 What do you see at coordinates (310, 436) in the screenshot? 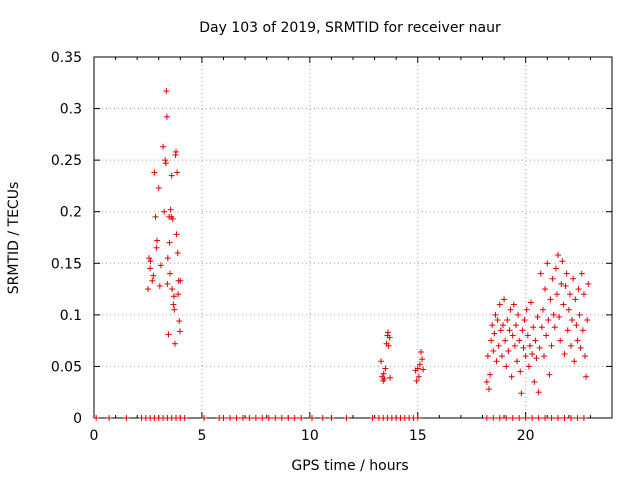
I see `x-tick-label: 10` at bounding box center [310, 436].